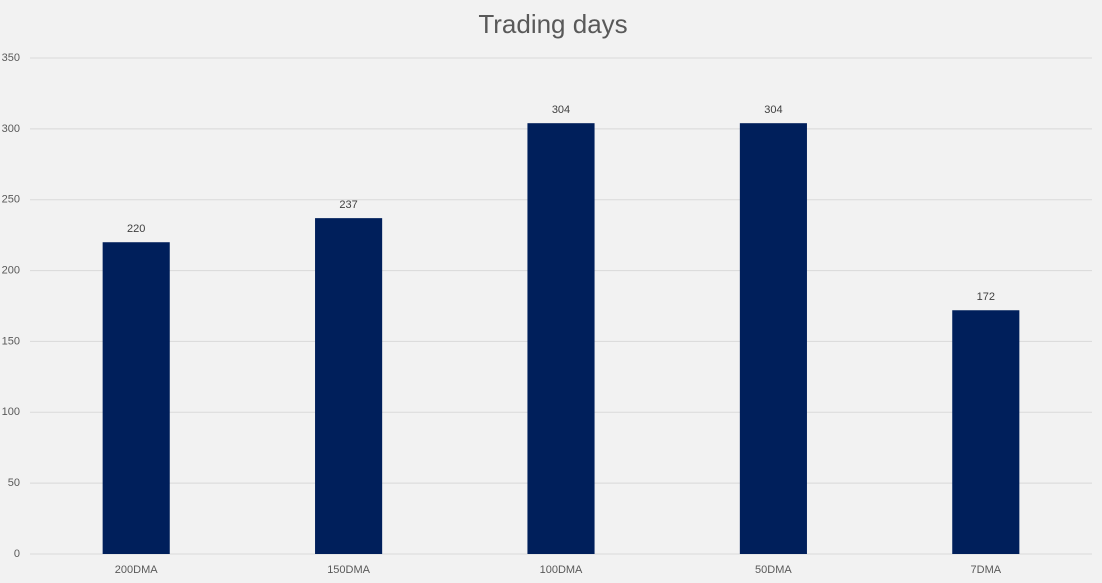  I want to click on data-label: 172, so click(986, 297).